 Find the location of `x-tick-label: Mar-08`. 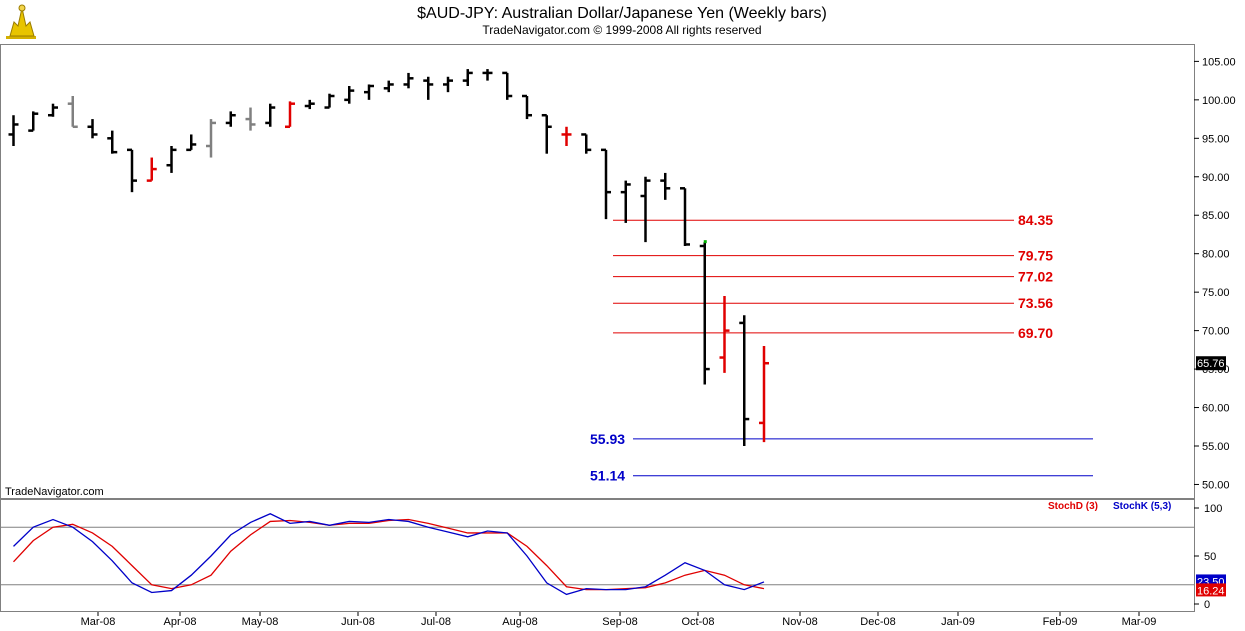

x-tick-label: Mar-08 is located at coordinates (98, 622).